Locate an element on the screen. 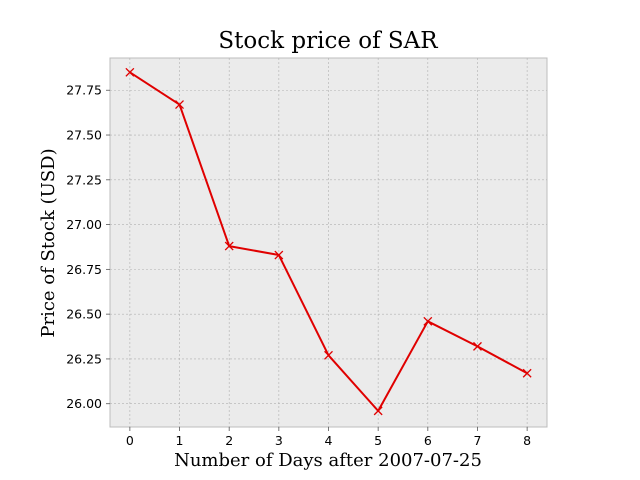  y-tick-label: 27.25 is located at coordinates (84, 179).